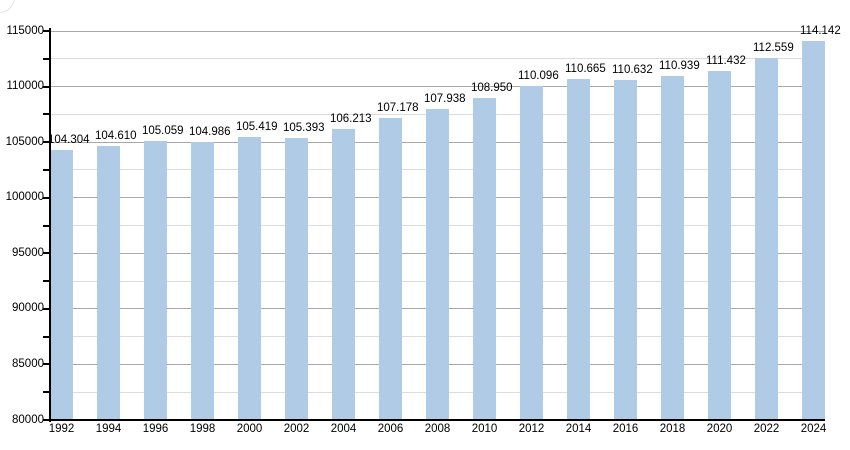 This screenshot has width=850, height=450. Describe the element at coordinates (257, 127) in the screenshot. I see `bar-value-label: 105.419` at that location.